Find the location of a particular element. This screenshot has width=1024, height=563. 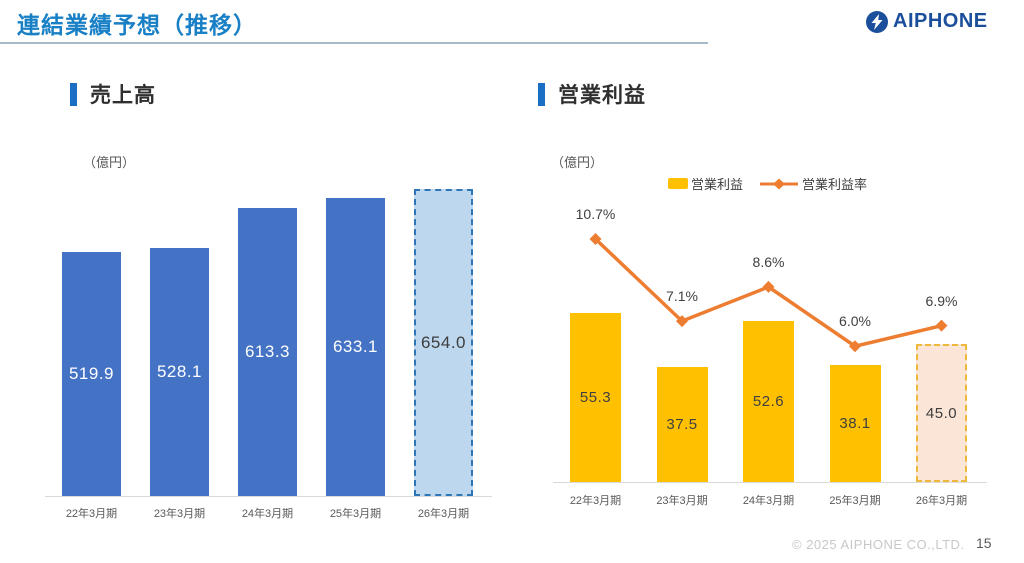

legend-line-label: 営業利益率 is located at coordinates (835, 184).